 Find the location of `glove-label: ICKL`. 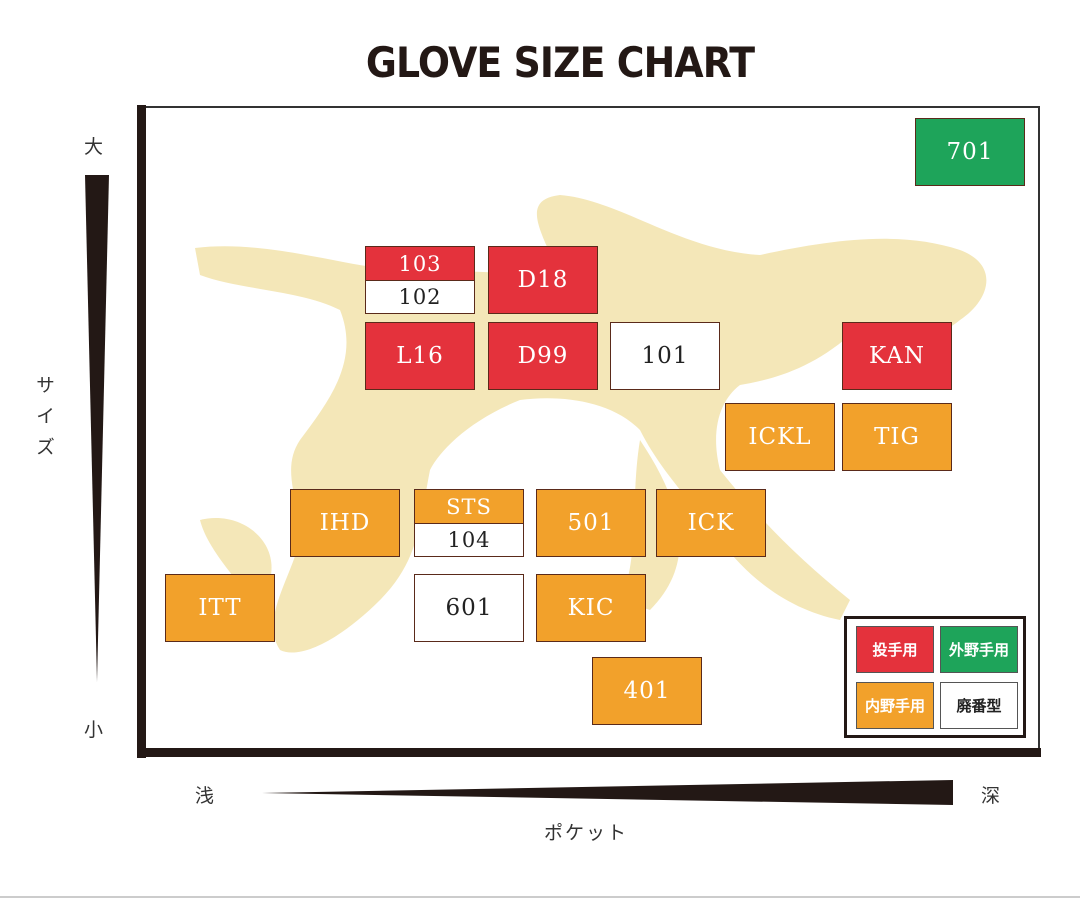

glove-label: ICKL is located at coordinates (780, 437).